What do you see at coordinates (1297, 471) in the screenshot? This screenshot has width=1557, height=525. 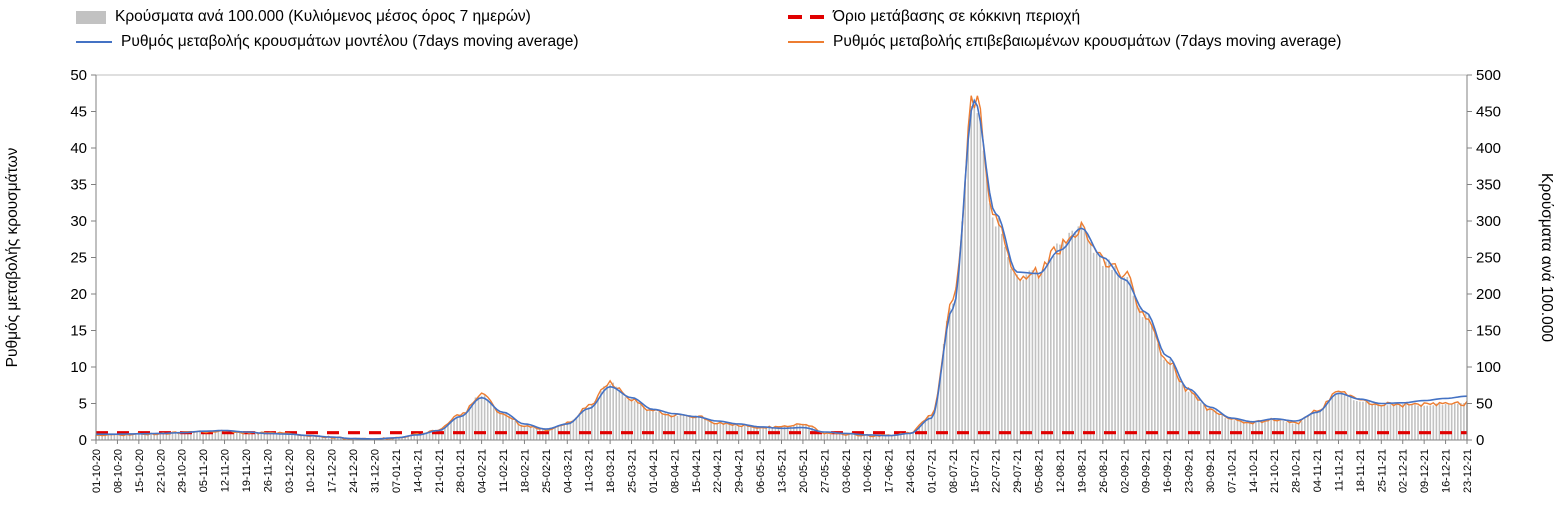 I see `x-tick-label: 28-10-21` at bounding box center [1297, 471].